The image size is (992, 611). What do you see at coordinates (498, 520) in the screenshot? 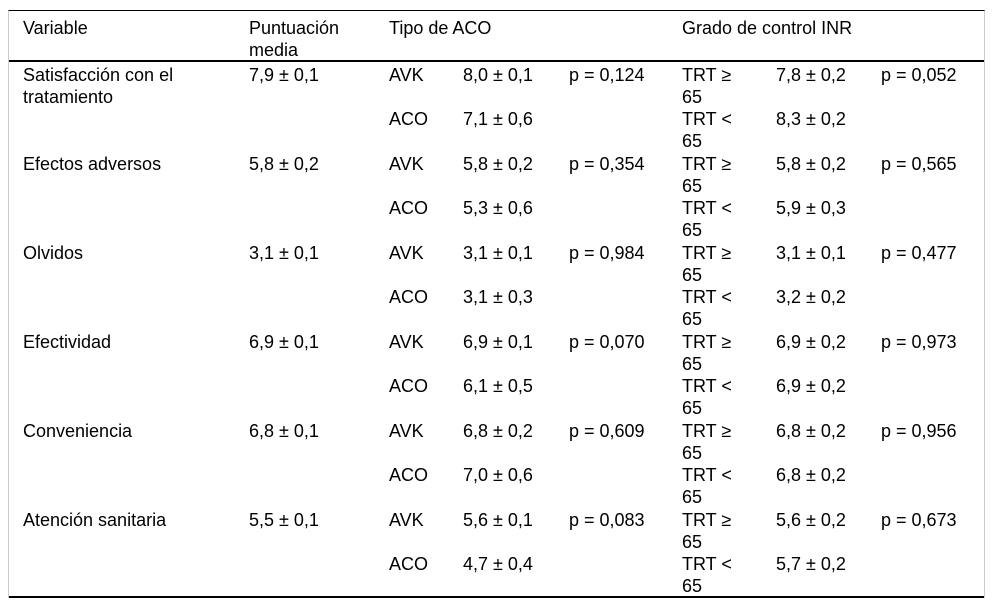
I see `tipo-value: 5,6 ± 0,1` at bounding box center [498, 520].